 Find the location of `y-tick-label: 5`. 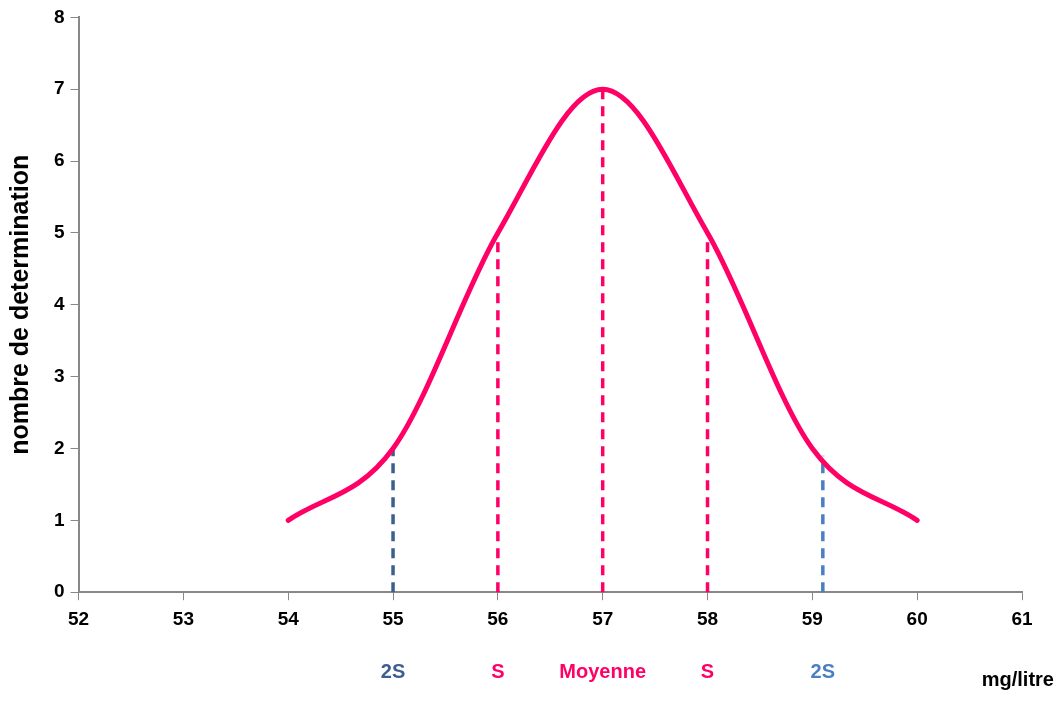

y-tick-label: 5 is located at coordinates (59, 232).